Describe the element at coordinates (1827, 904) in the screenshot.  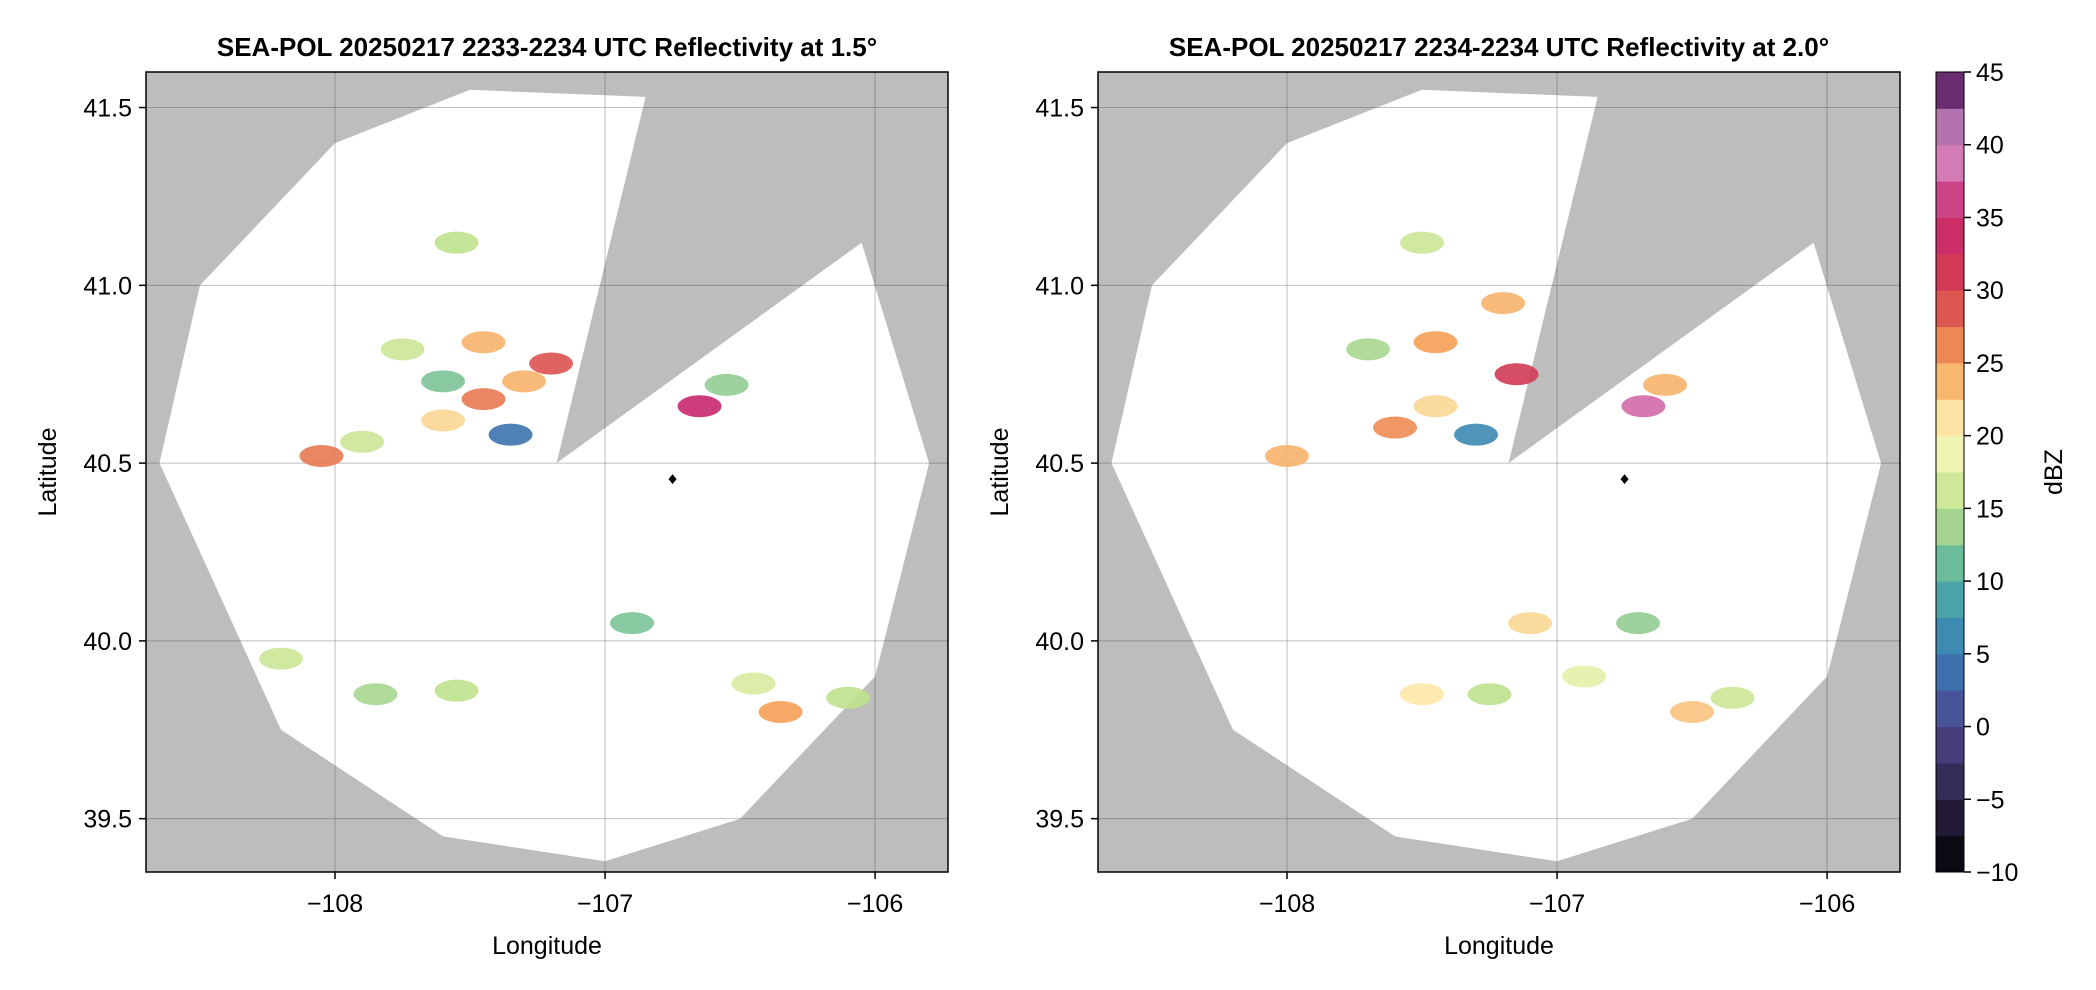
I see `x-tick-label: −106` at that location.